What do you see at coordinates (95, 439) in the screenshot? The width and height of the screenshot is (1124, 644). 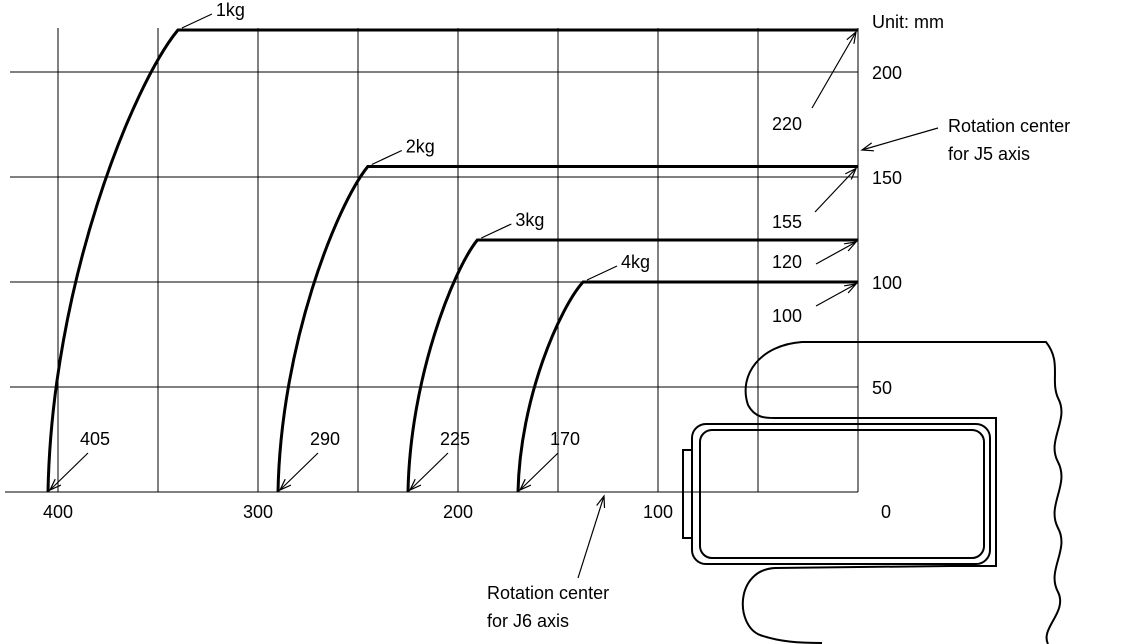 I see `radius-label: 405` at bounding box center [95, 439].